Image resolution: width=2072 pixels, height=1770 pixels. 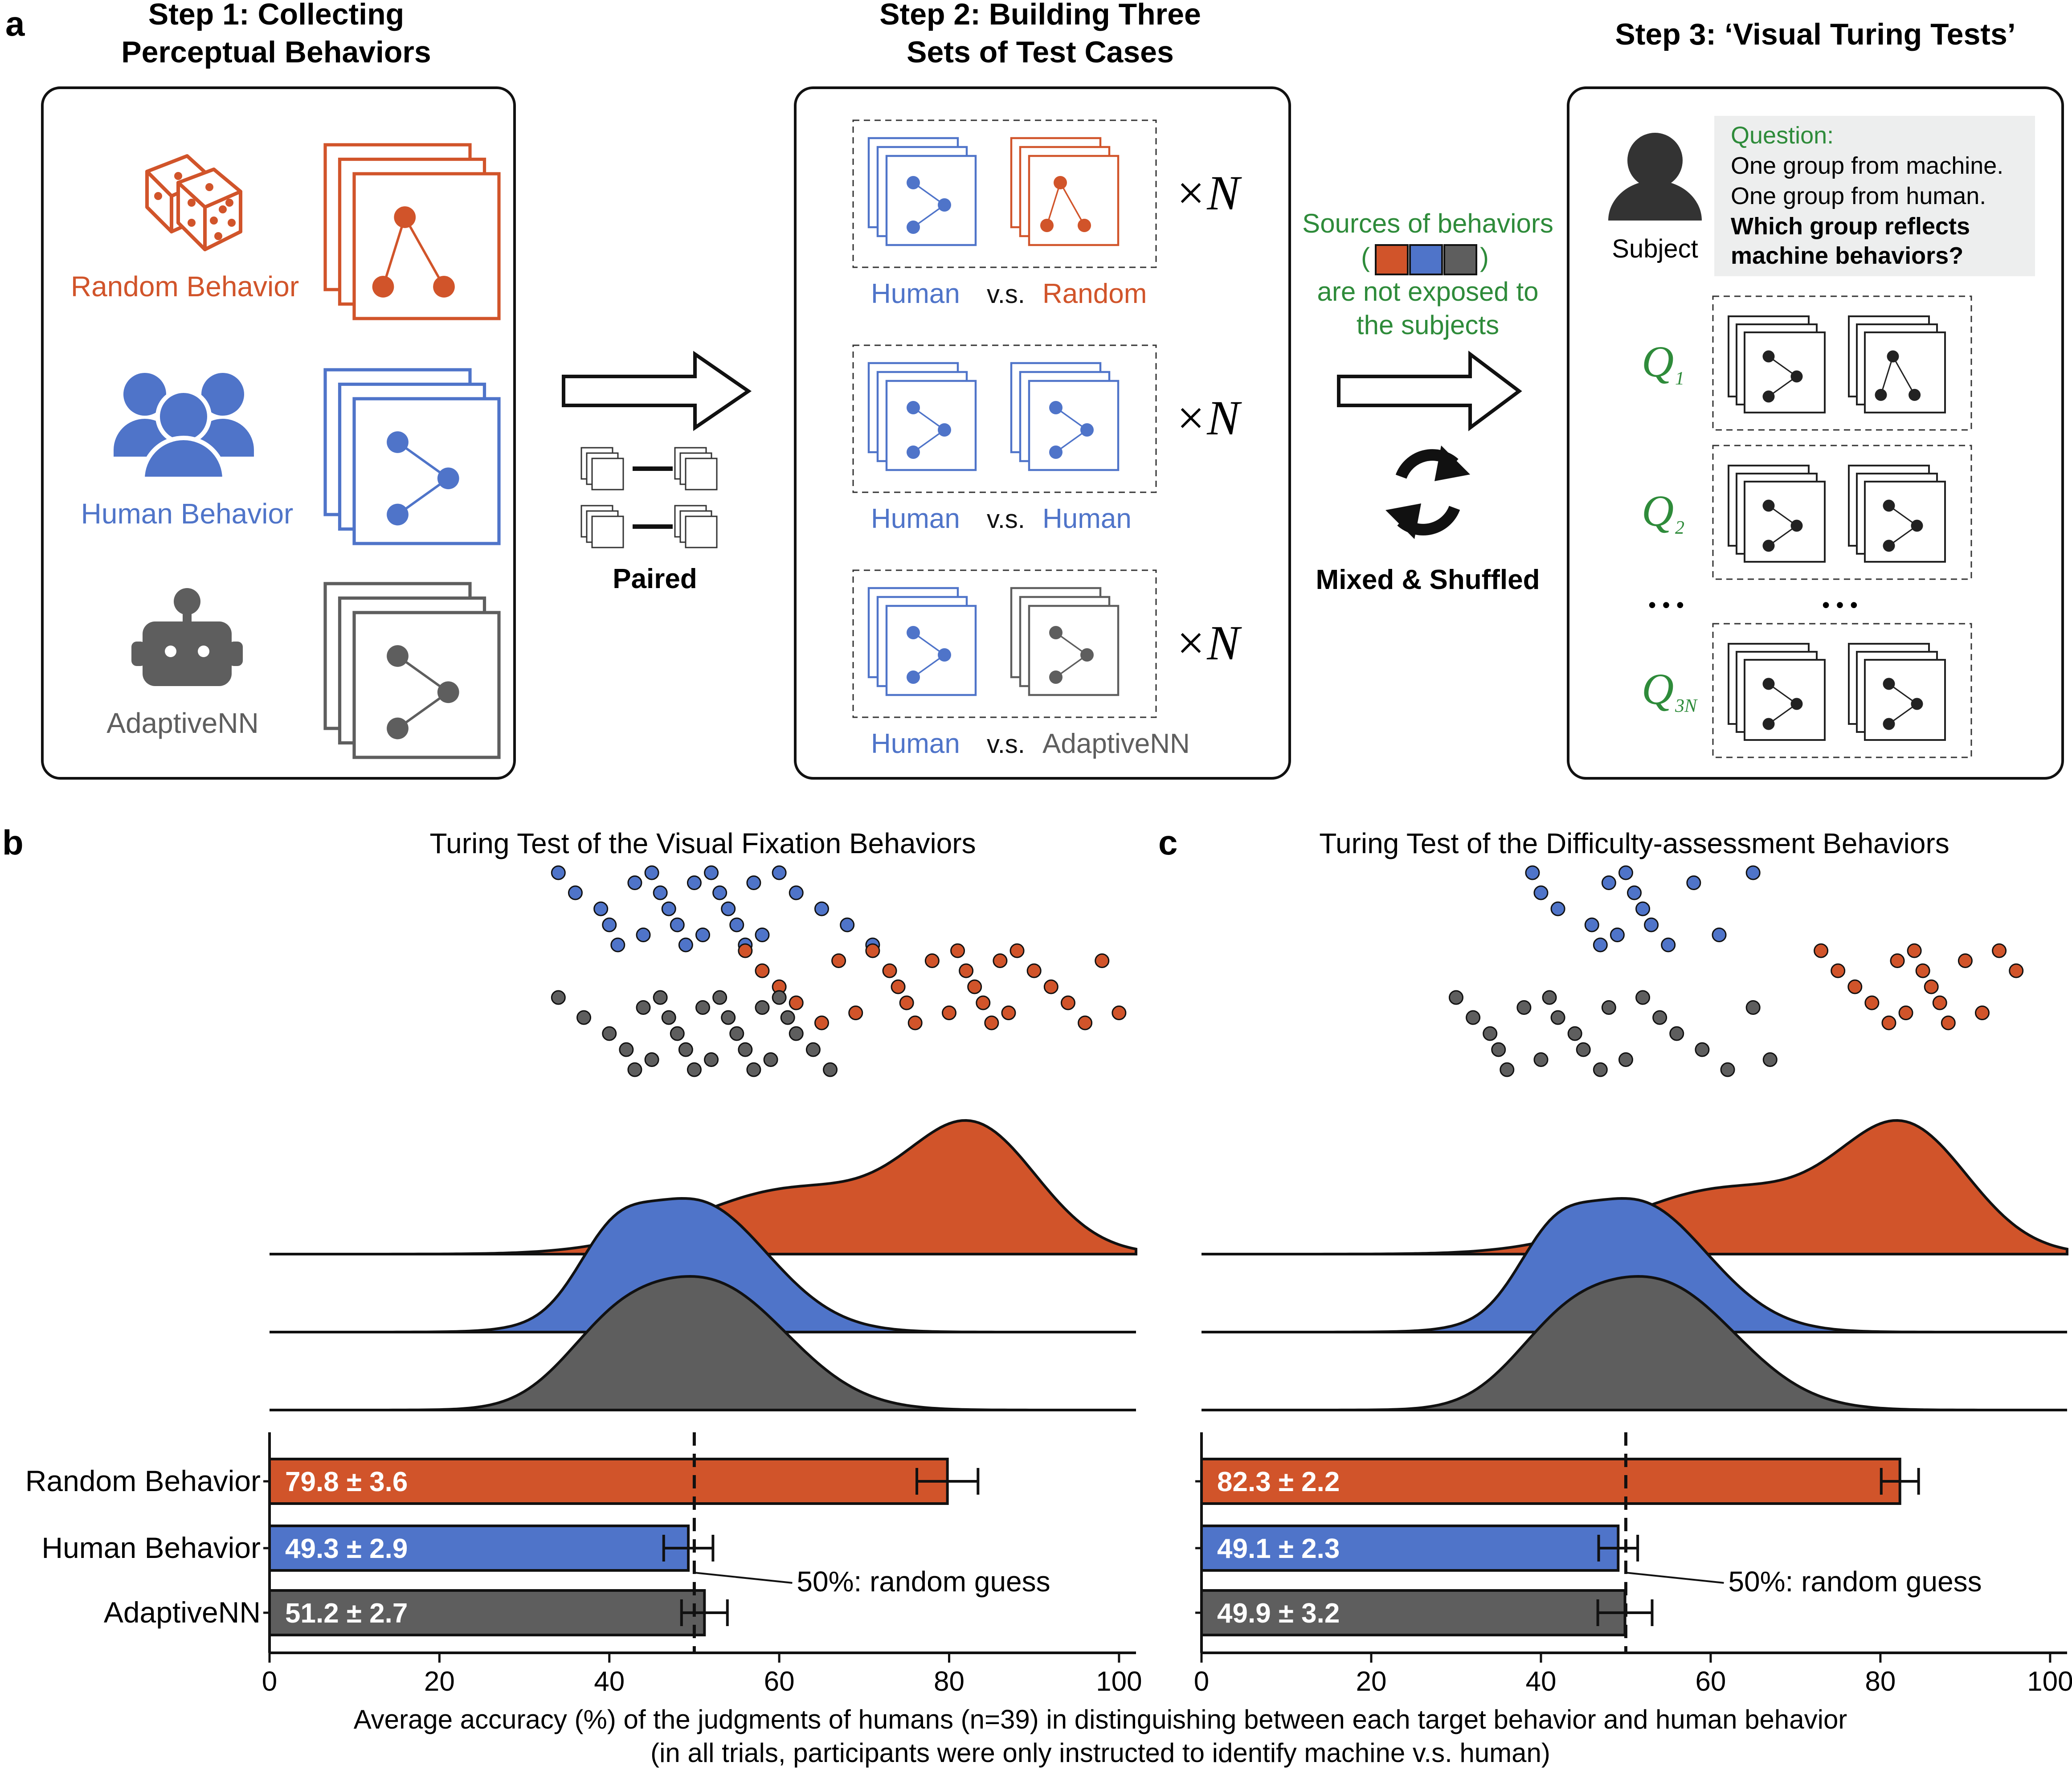 What do you see at coordinates (657, 391) in the screenshot?
I see `paired-arrow` at bounding box center [657, 391].